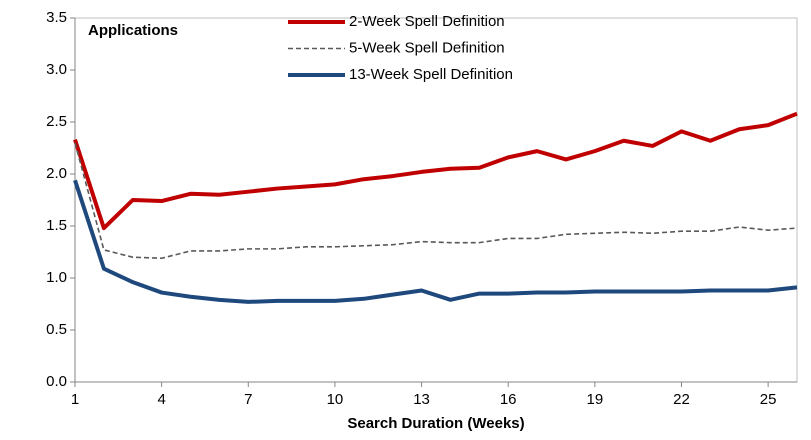  What do you see at coordinates (431, 74) in the screenshot?
I see `legend-label: 13-Week Spell Definition` at bounding box center [431, 74].